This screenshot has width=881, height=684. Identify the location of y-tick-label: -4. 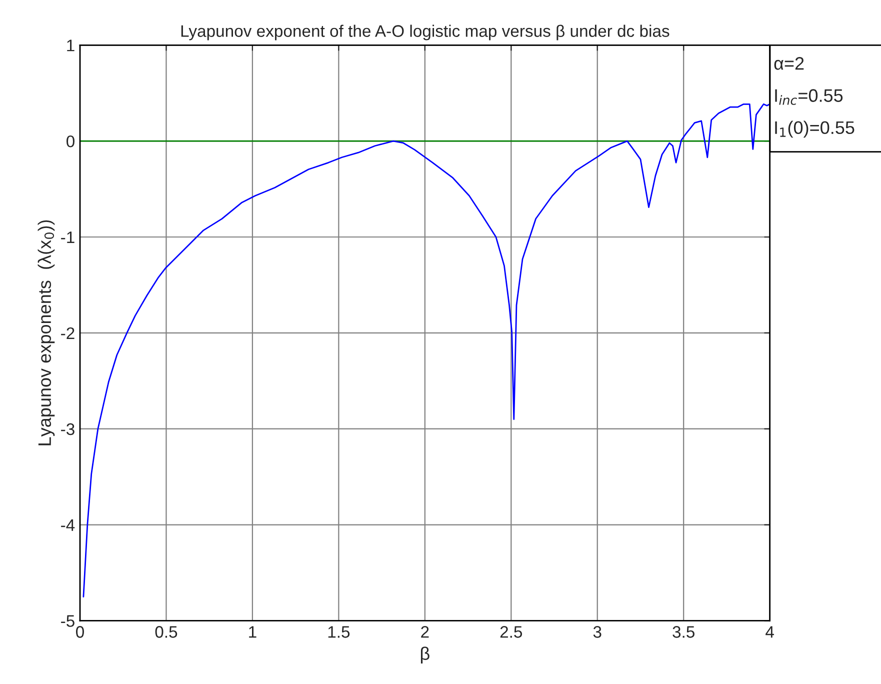
(68, 525).